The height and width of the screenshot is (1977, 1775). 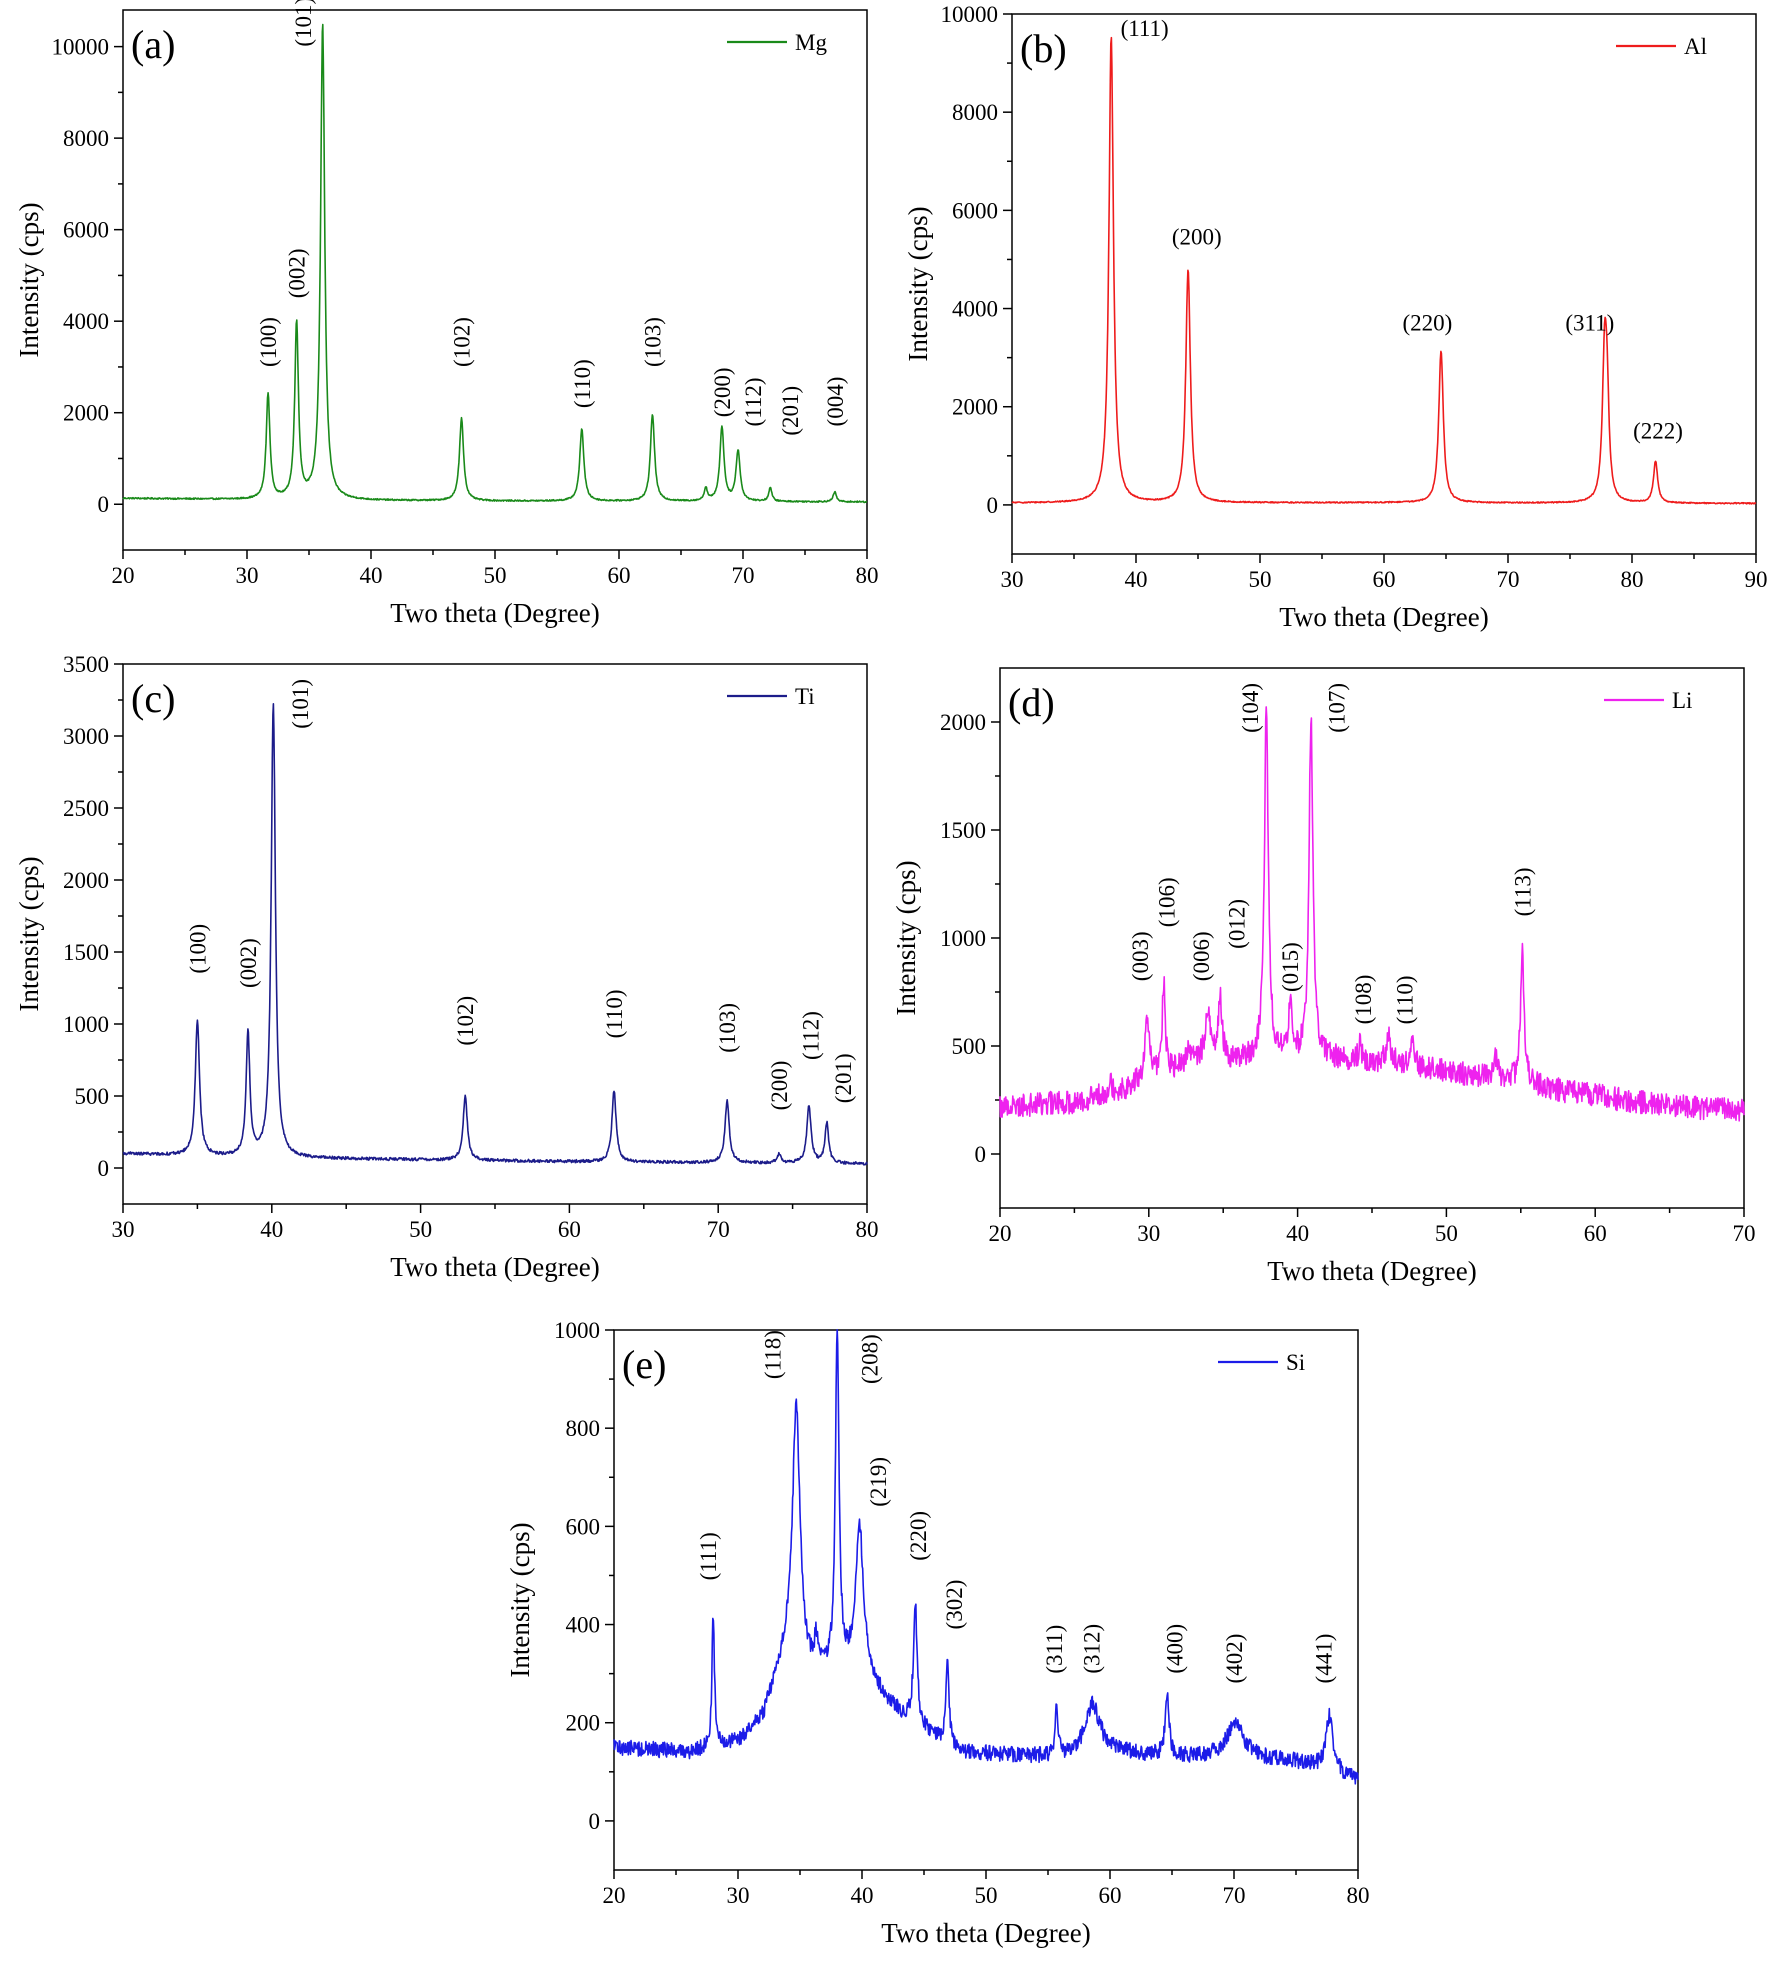 What do you see at coordinates (1140, 956) in the screenshot?
I see `peak-label: (003)` at bounding box center [1140, 956].